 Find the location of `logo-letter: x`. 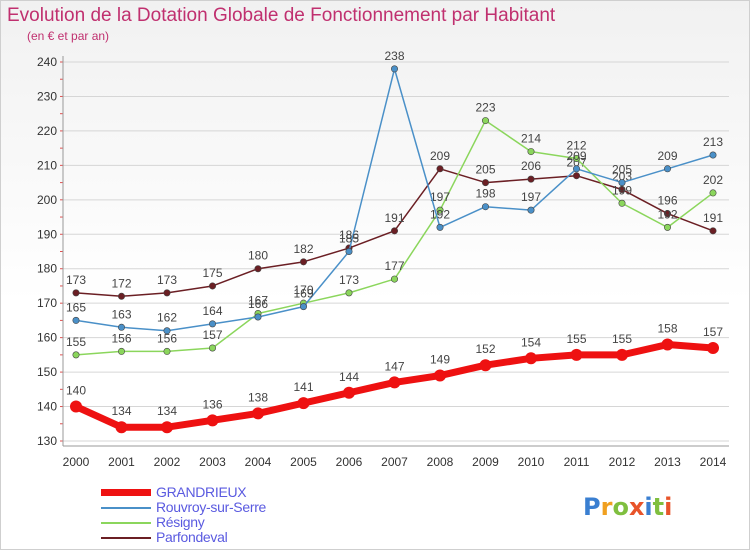

logo-letter: x is located at coordinates (636, 507).